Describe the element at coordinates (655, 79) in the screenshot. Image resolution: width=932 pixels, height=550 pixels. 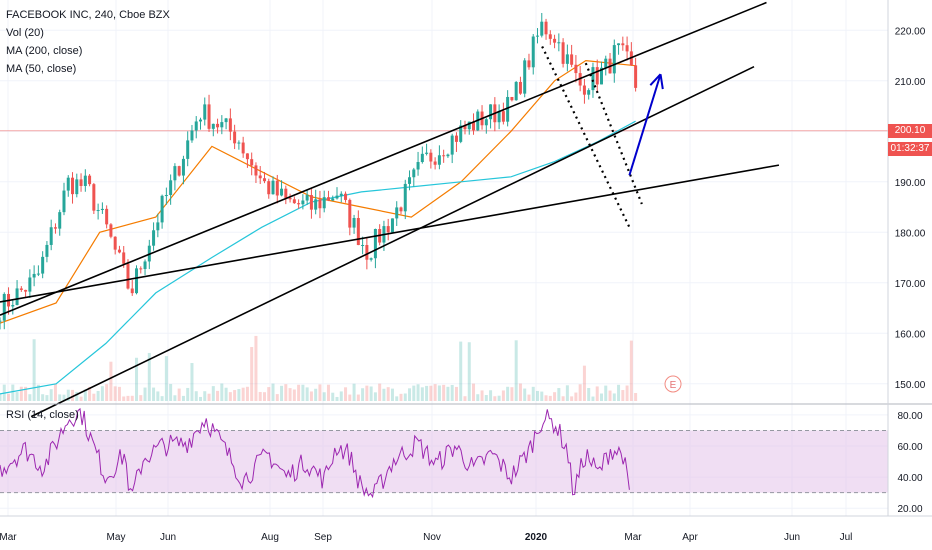
I see `arrow-head` at that location.